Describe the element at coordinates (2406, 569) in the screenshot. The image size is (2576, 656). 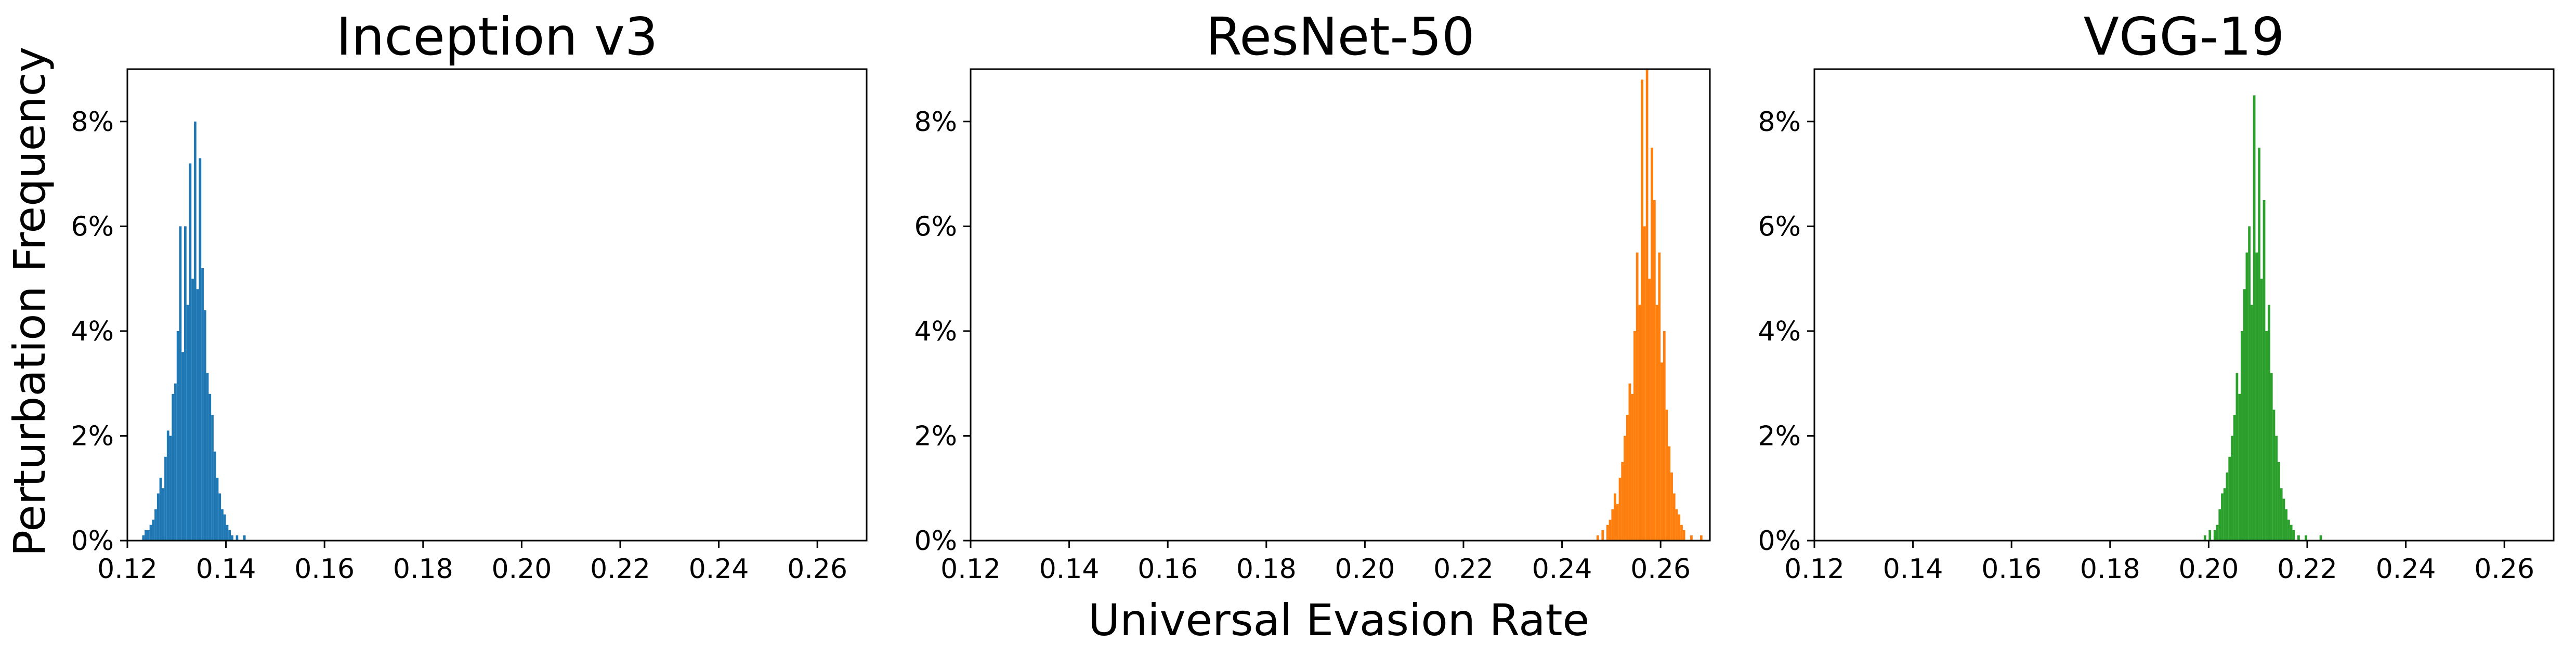
I see `x-tick-label: 0.24` at that location.